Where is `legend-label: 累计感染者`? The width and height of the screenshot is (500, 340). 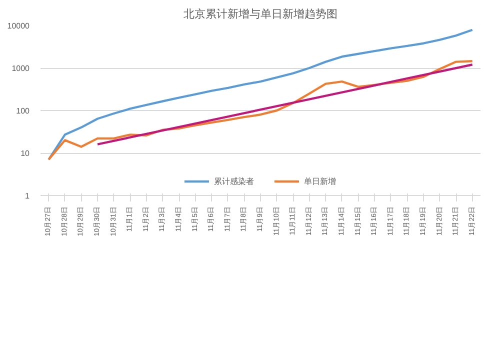
legend-label: 累计感染者 is located at coordinates (234, 181).